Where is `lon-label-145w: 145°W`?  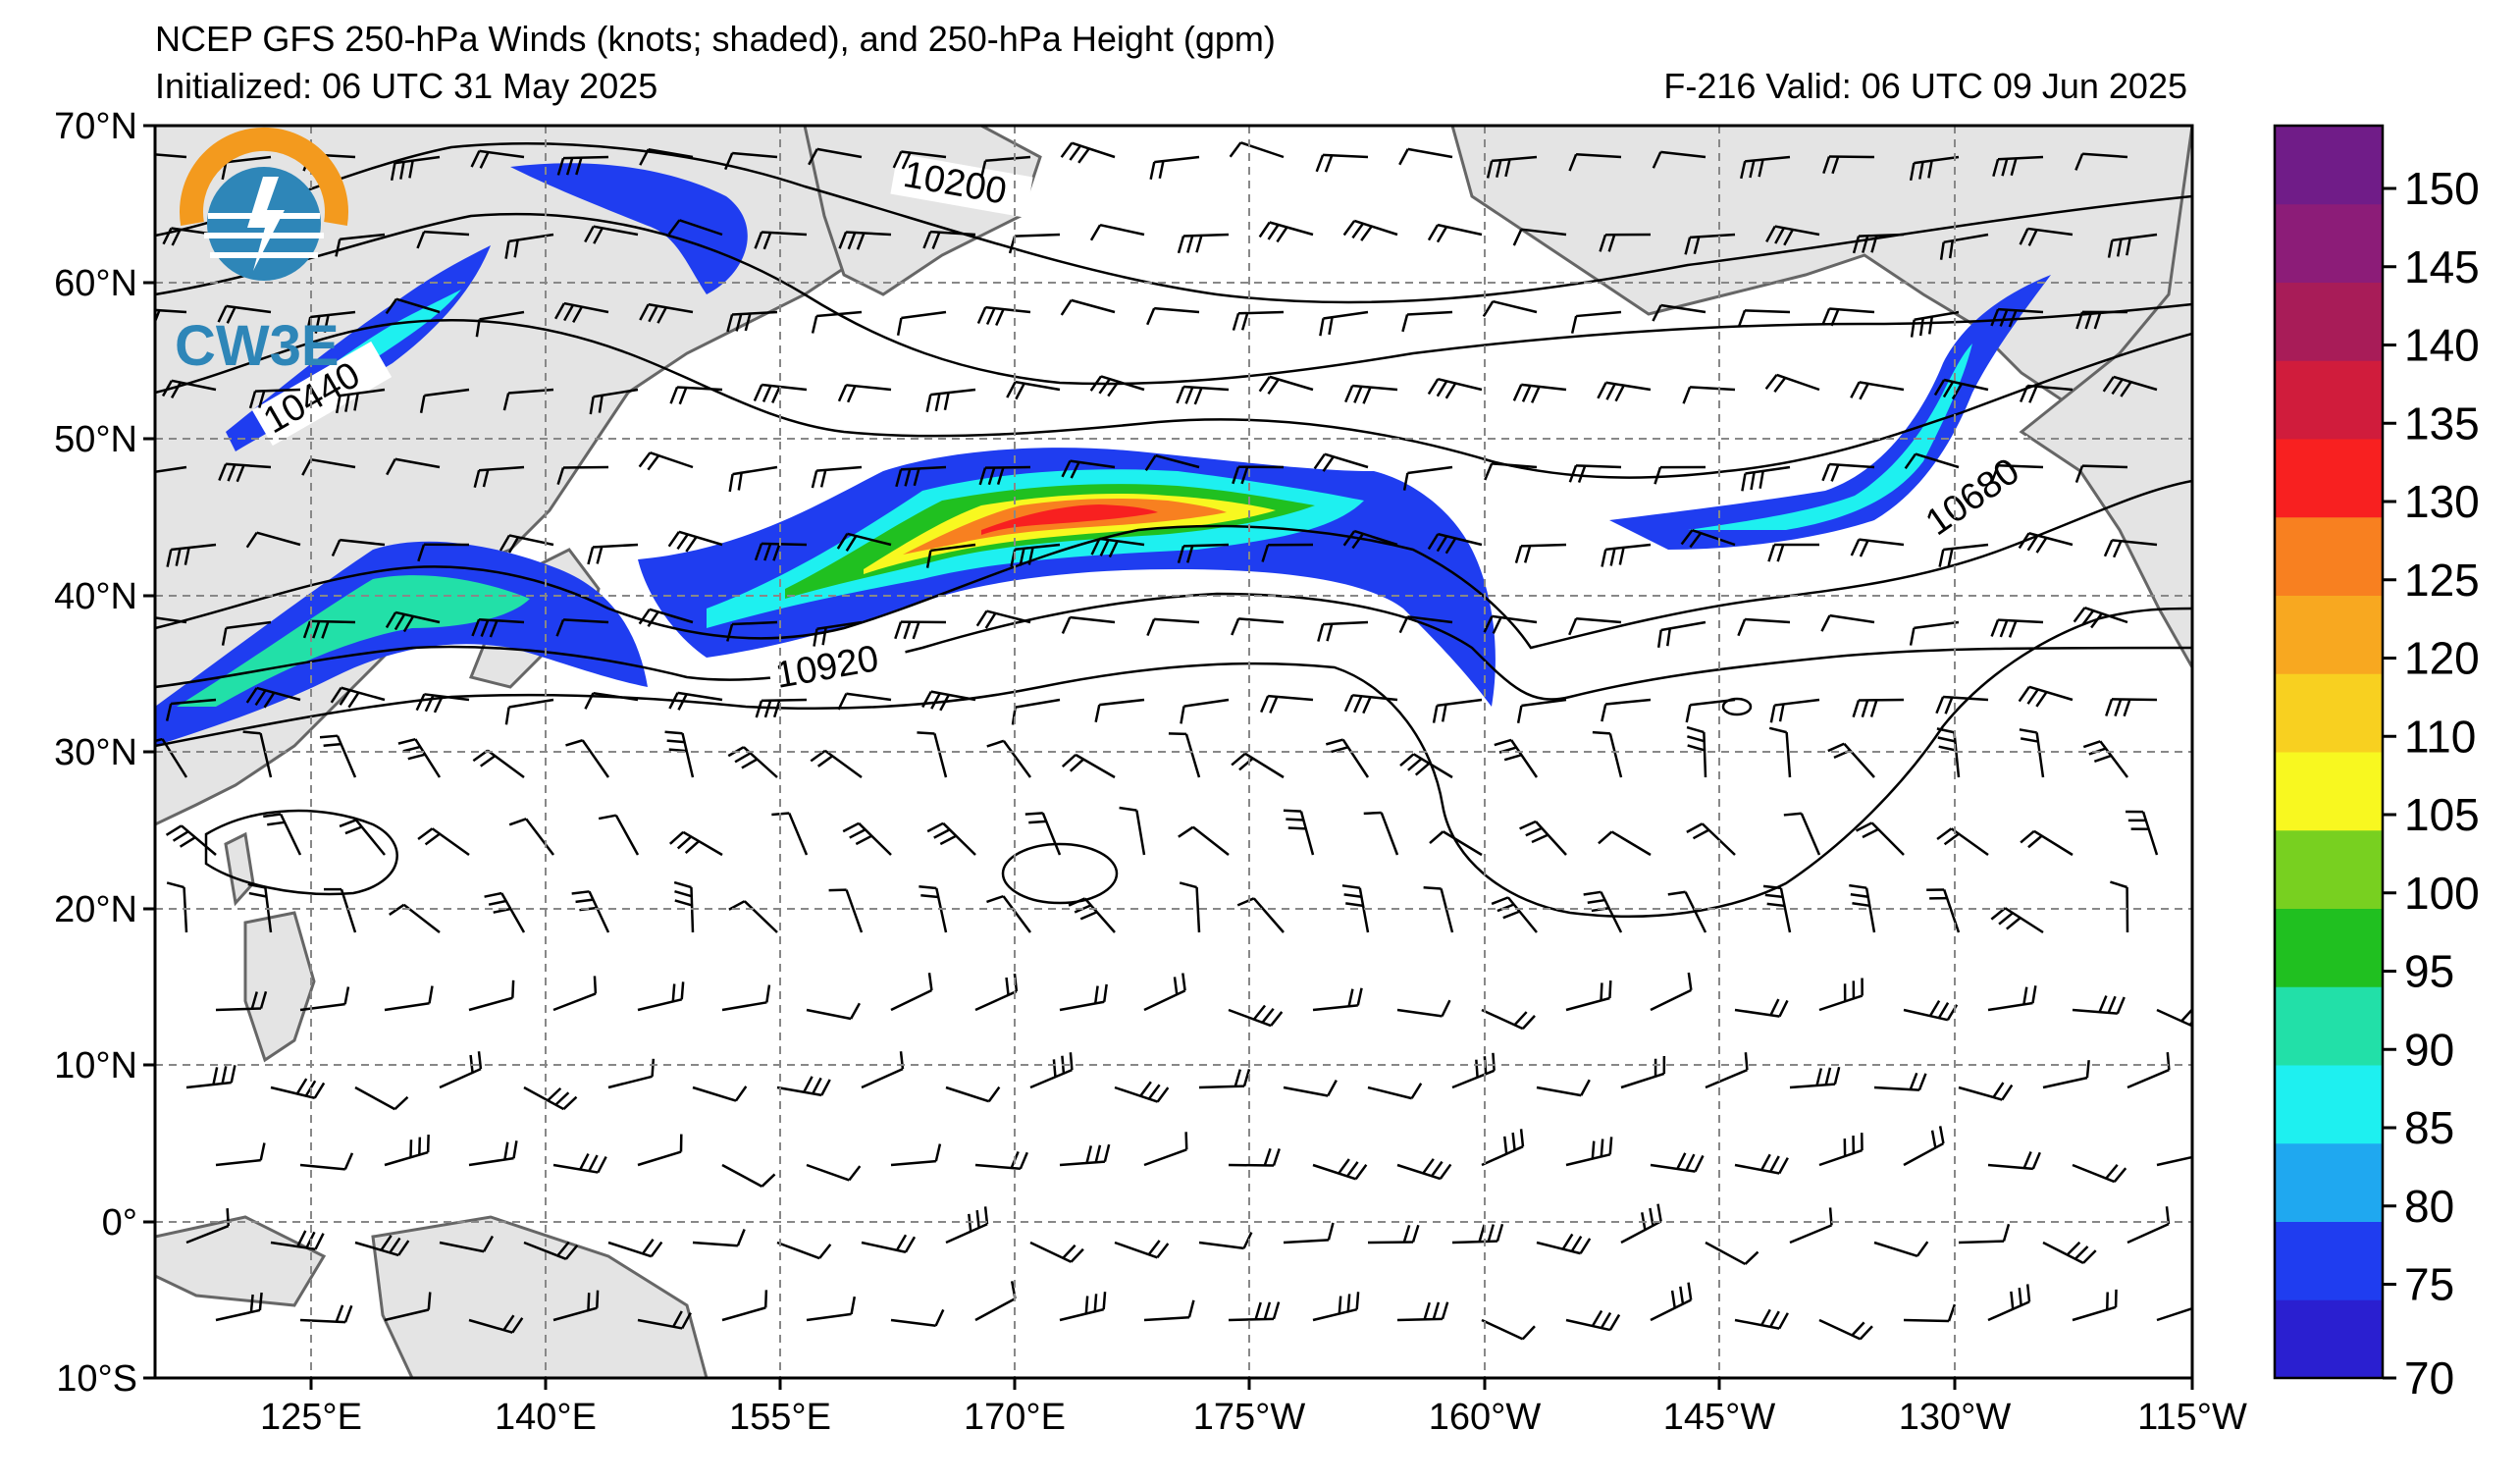 lon-label-145w: 145°W is located at coordinates (1719, 1417).